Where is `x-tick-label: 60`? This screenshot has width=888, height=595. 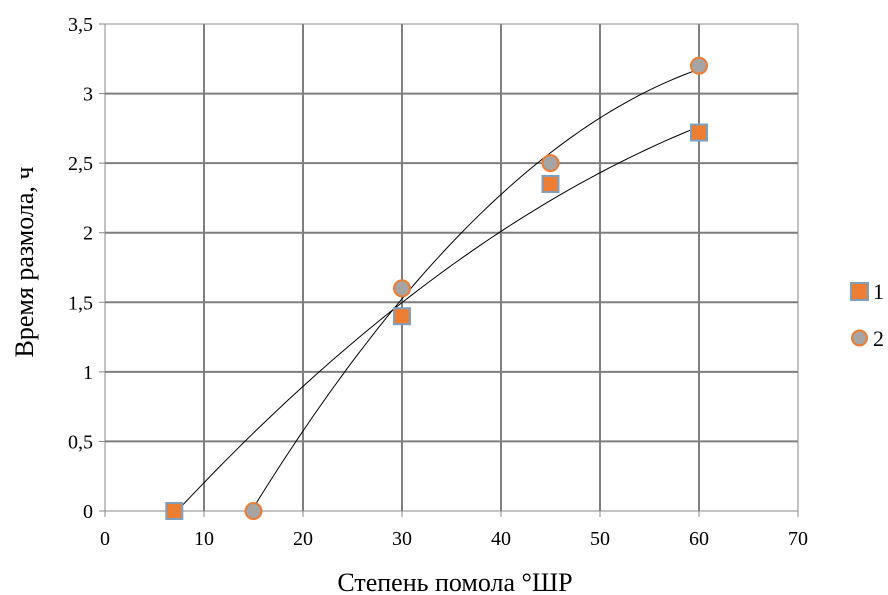
x-tick-label: 60 is located at coordinates (699, 539).